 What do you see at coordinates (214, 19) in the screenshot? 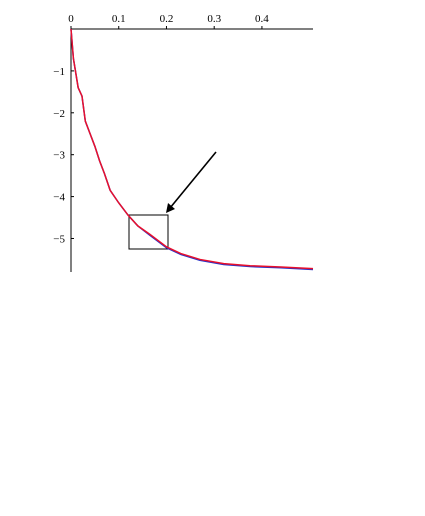
I see `x-tick-label: 0.3` at bounding box center [214, 19].